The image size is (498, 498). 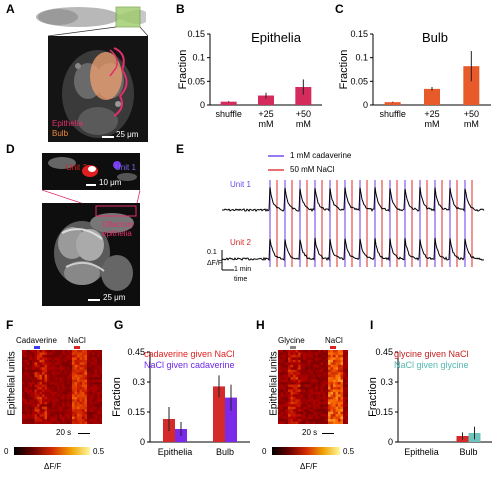 I want to click on scale-label-d-bottom: 25 μm, so click(x=114, y=297).